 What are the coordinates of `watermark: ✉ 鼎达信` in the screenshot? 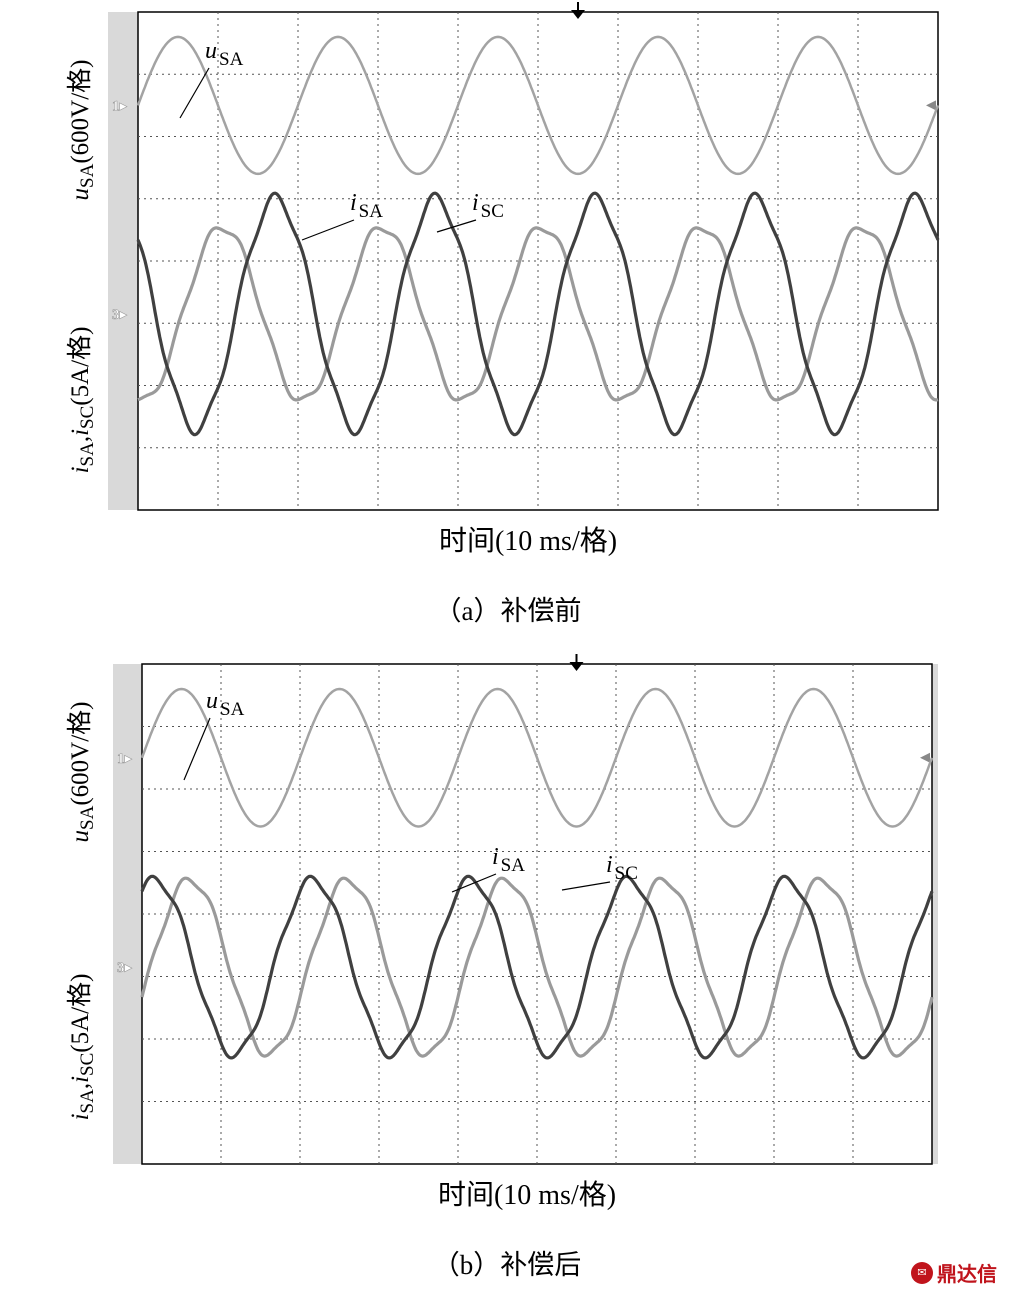 It's located at (954, 1272).